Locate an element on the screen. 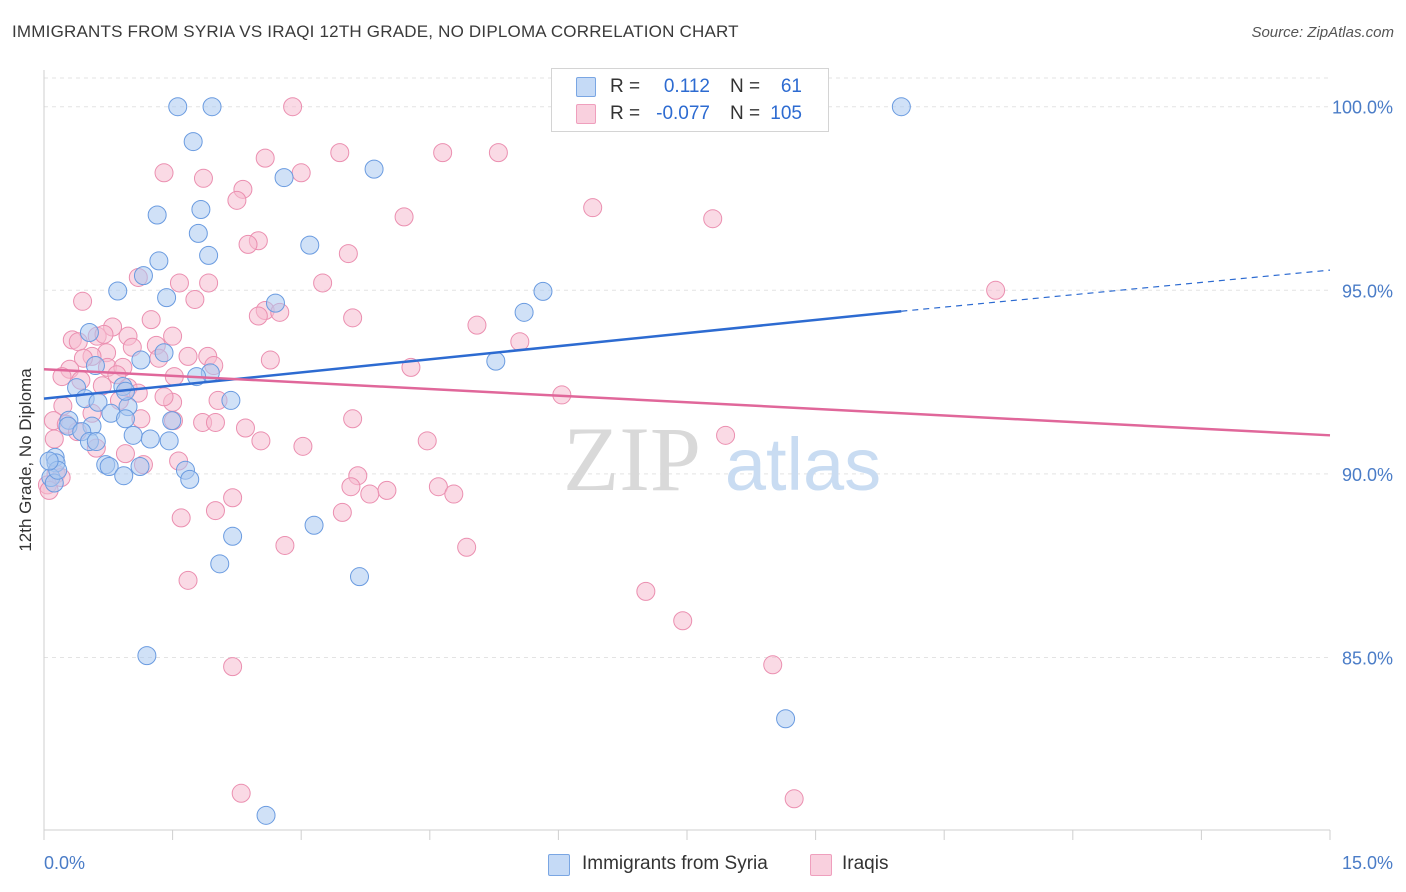  syria-trend-line is located at coordinates (472, 354).